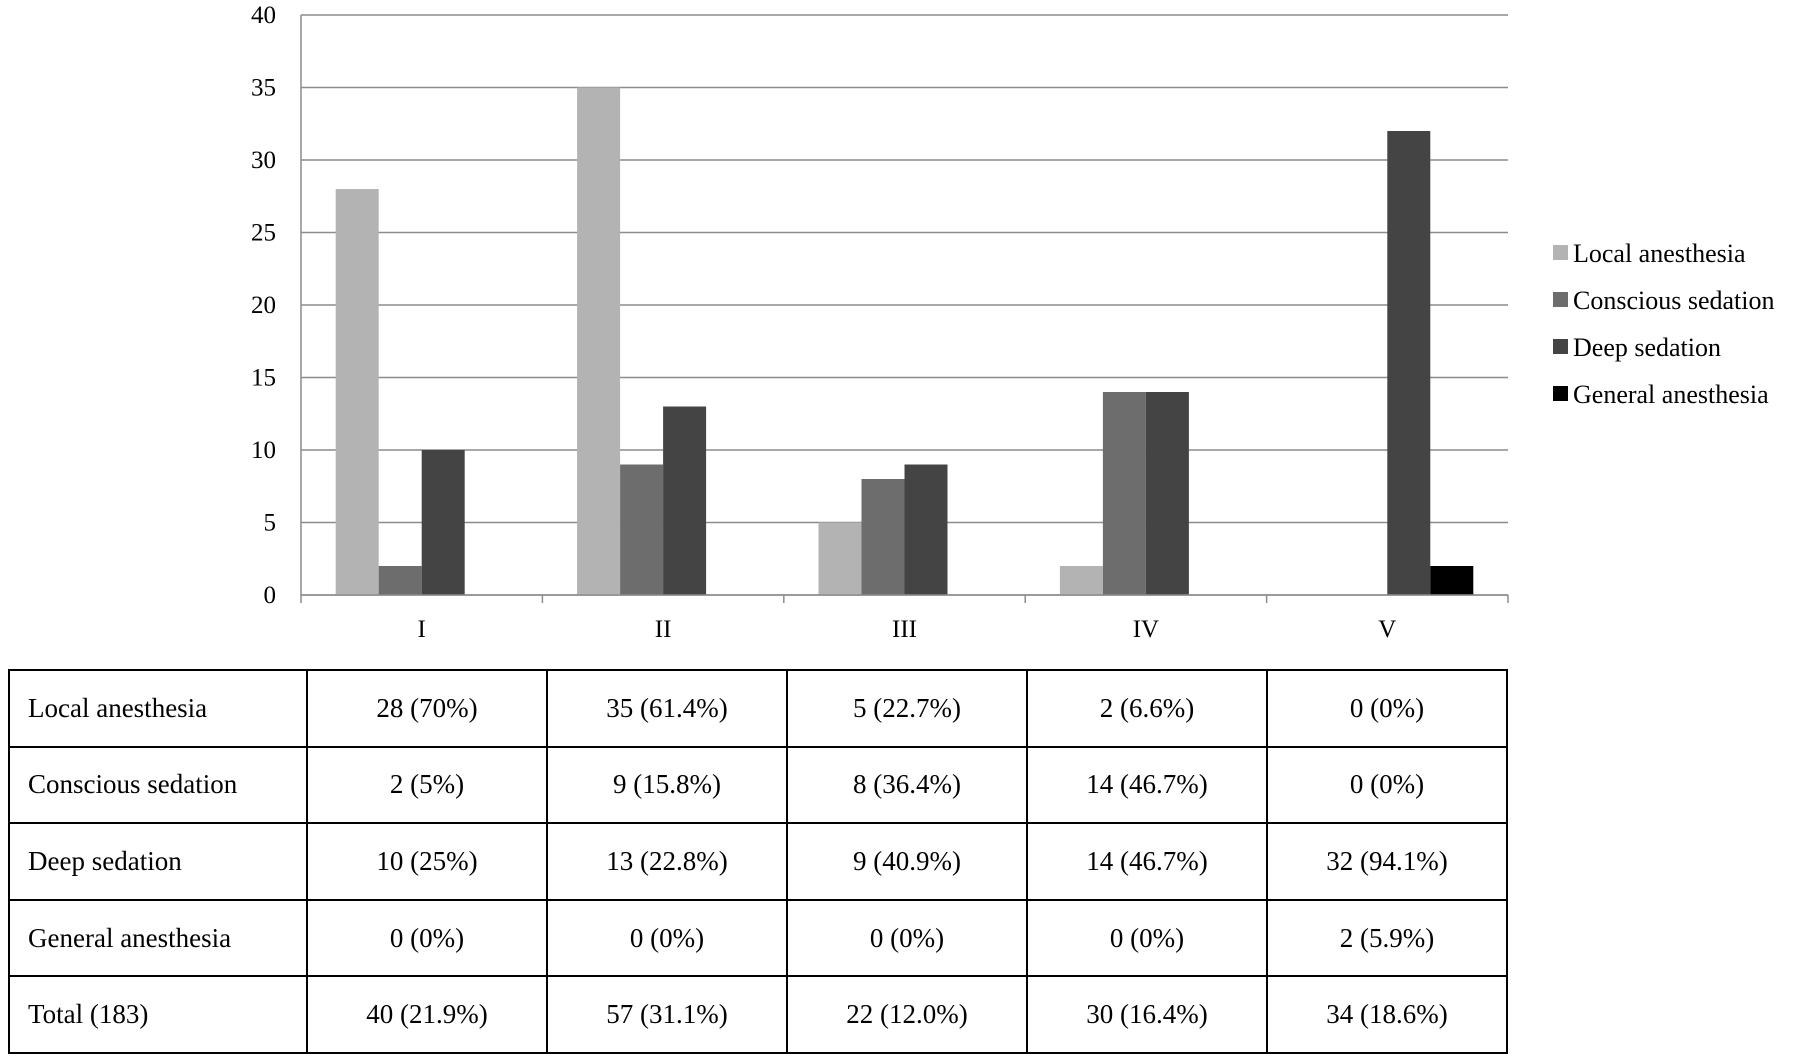  What do you see at coordinates (907, 785) in the screenshot?
I see `table-cell: 8 (36.4%)` at bounding box center [907, 785].